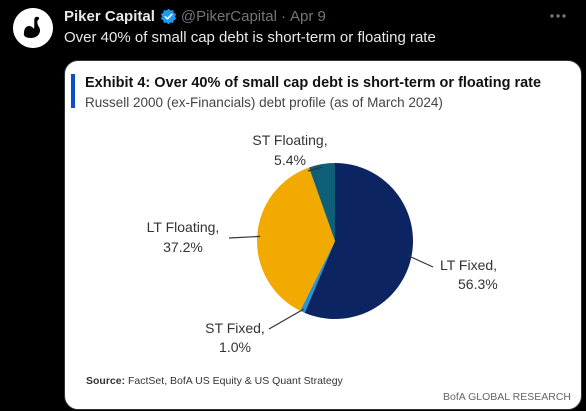 This screenshot has width=586, height=411. What do you see at coordinates (286, 319) in the screenshot?
I see `leader-line-st-fixed` at bounding box center [286, 319].